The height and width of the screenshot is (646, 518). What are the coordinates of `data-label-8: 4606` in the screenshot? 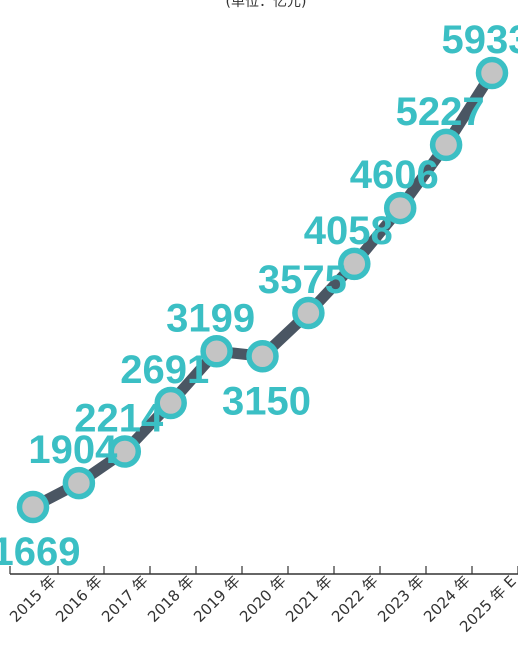 It's located at (394, 175).